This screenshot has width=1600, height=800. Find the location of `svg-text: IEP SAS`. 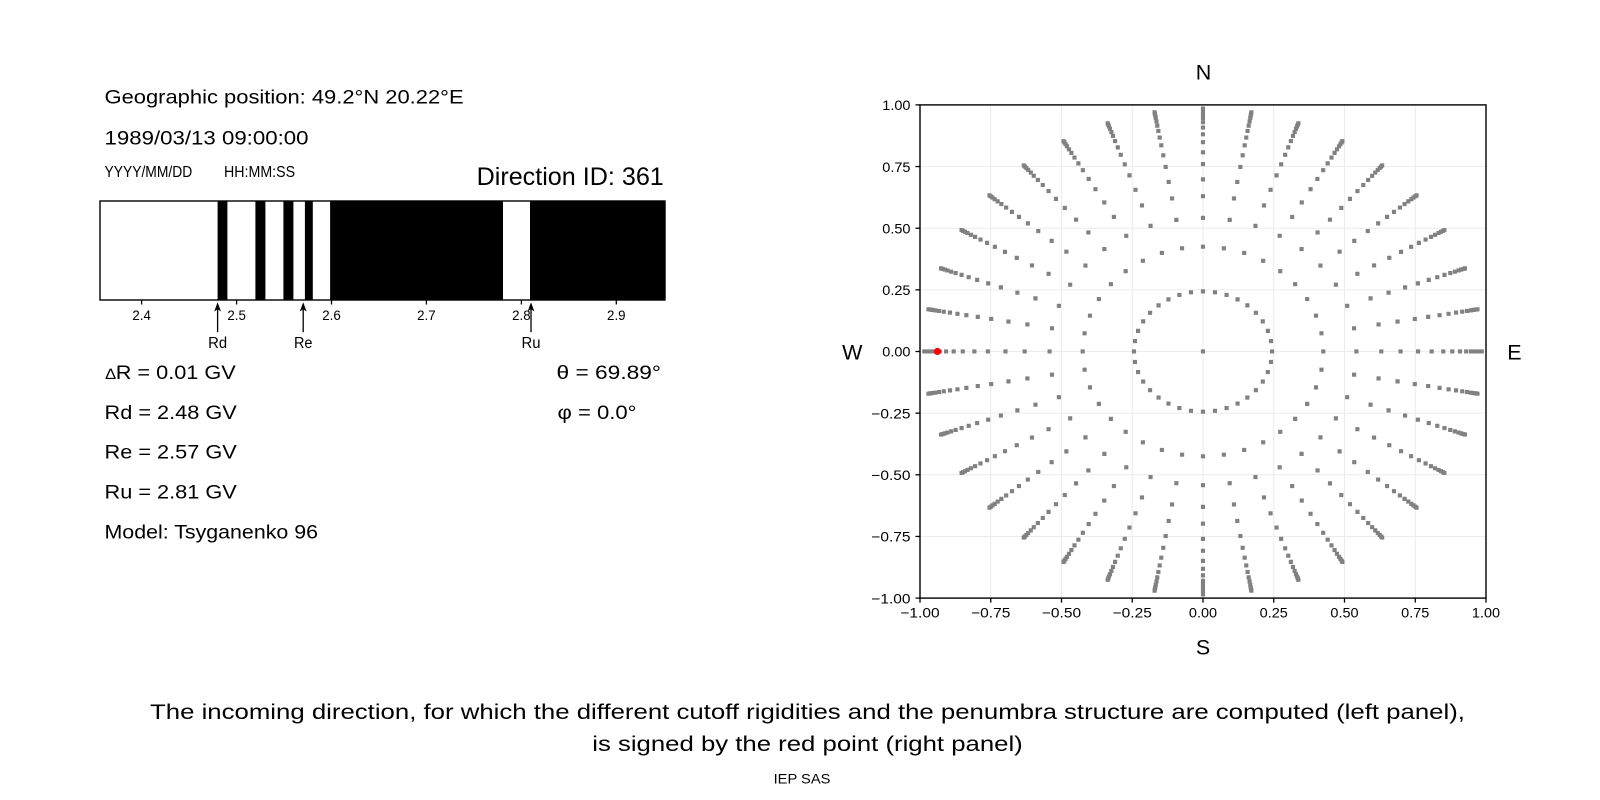

svg-text: IEP SAS is located at coordinates (802, 778).